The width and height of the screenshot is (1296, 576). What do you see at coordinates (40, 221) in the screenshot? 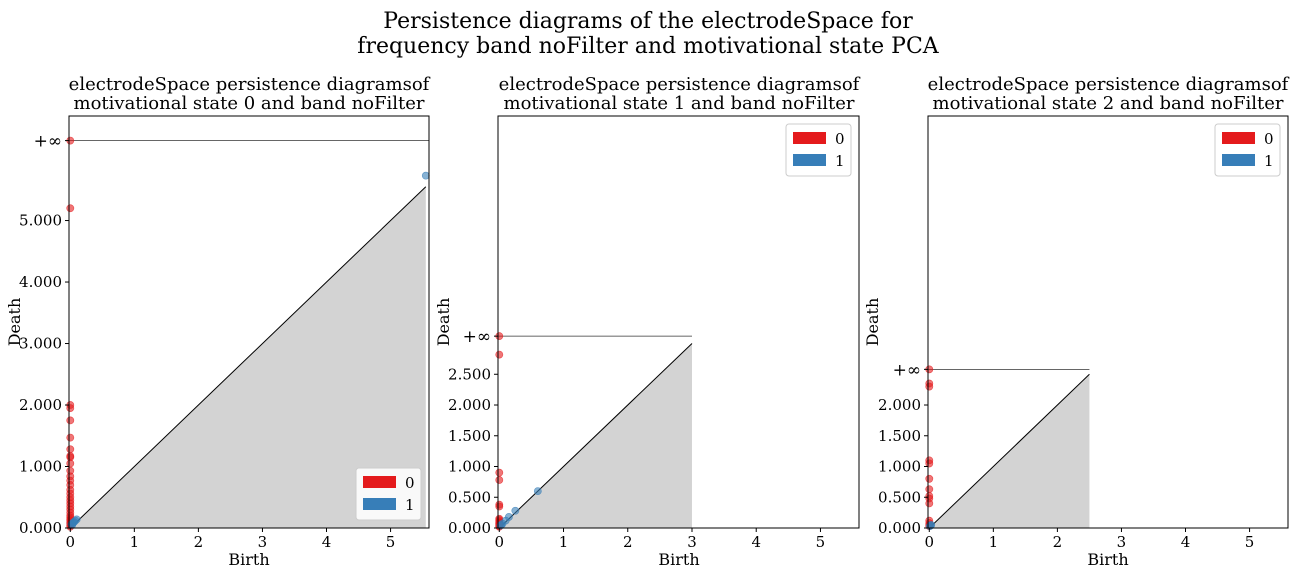
I see `y-tick-label: 5.000` at bounding box center [40, 221].